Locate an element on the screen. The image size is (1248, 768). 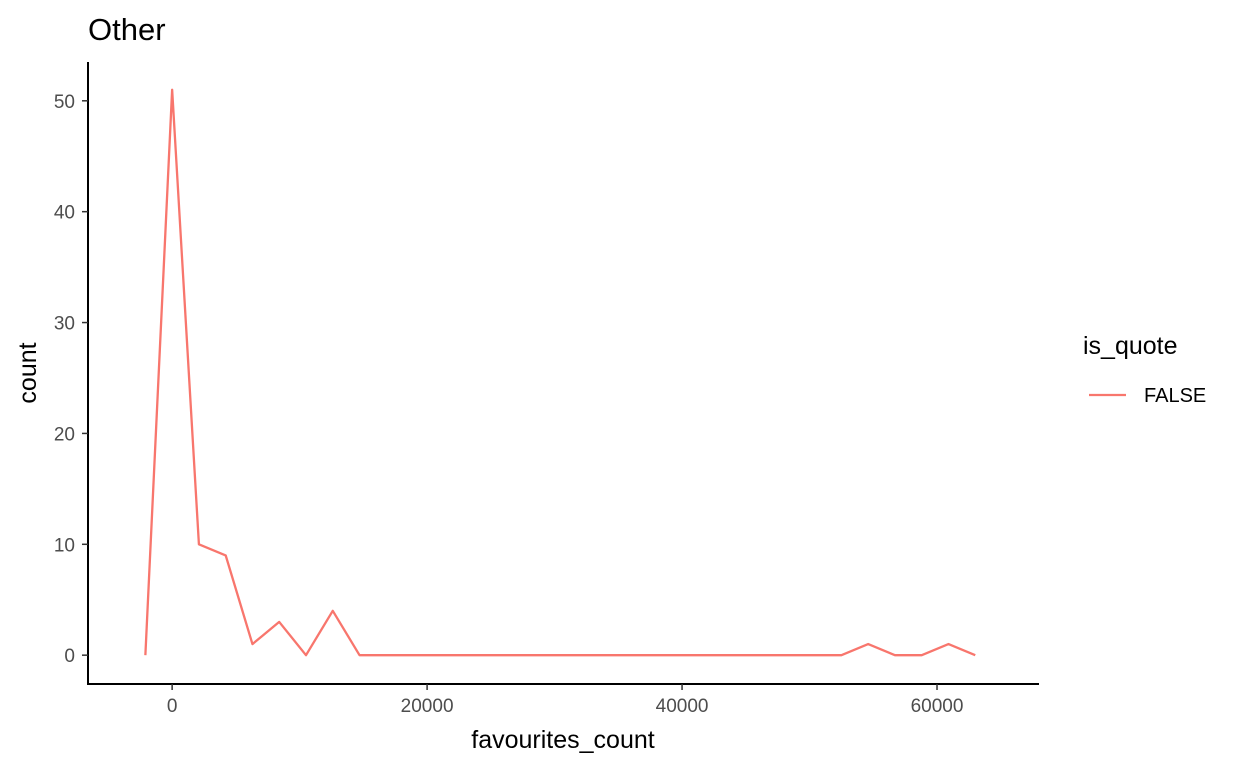
y-tick-label: 40 is located at coordinates (64, 213).